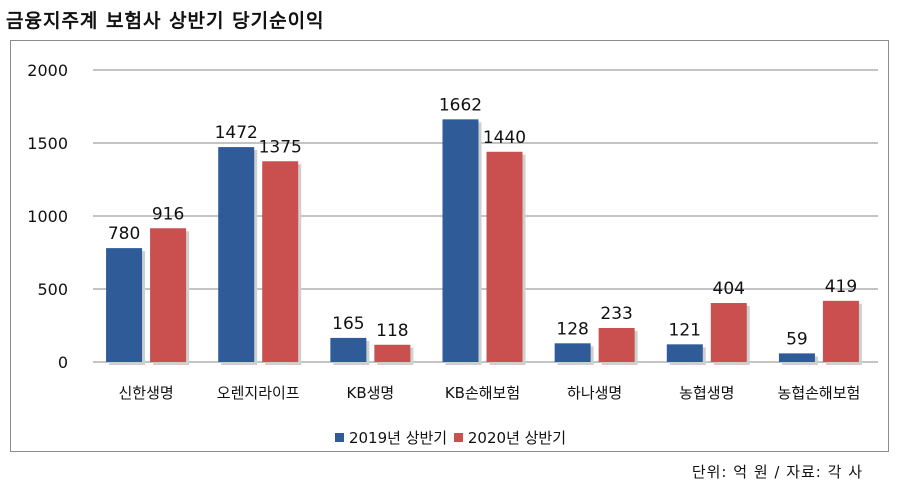  Describe the element at coordinates (797, 339) in the screenshot. I see `data-label: 59` at that location.